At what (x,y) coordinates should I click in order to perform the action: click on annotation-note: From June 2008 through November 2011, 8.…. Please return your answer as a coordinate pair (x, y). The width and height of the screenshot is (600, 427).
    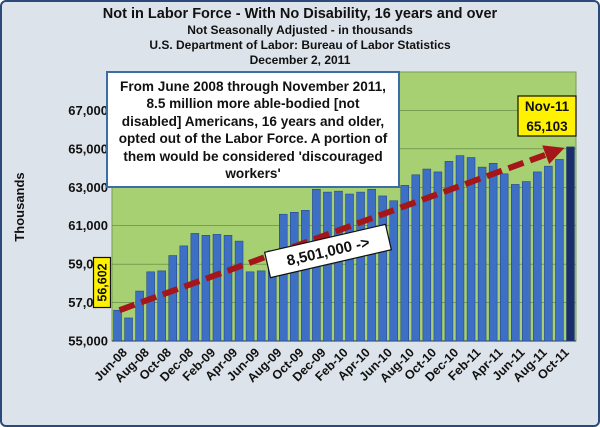
    Looking at the image, I should click on (253, 129).